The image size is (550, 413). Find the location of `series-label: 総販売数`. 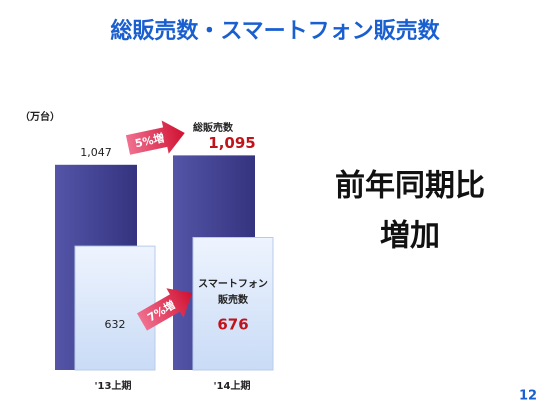

series-label: 総販売数 is located at coordinates (213, 127).